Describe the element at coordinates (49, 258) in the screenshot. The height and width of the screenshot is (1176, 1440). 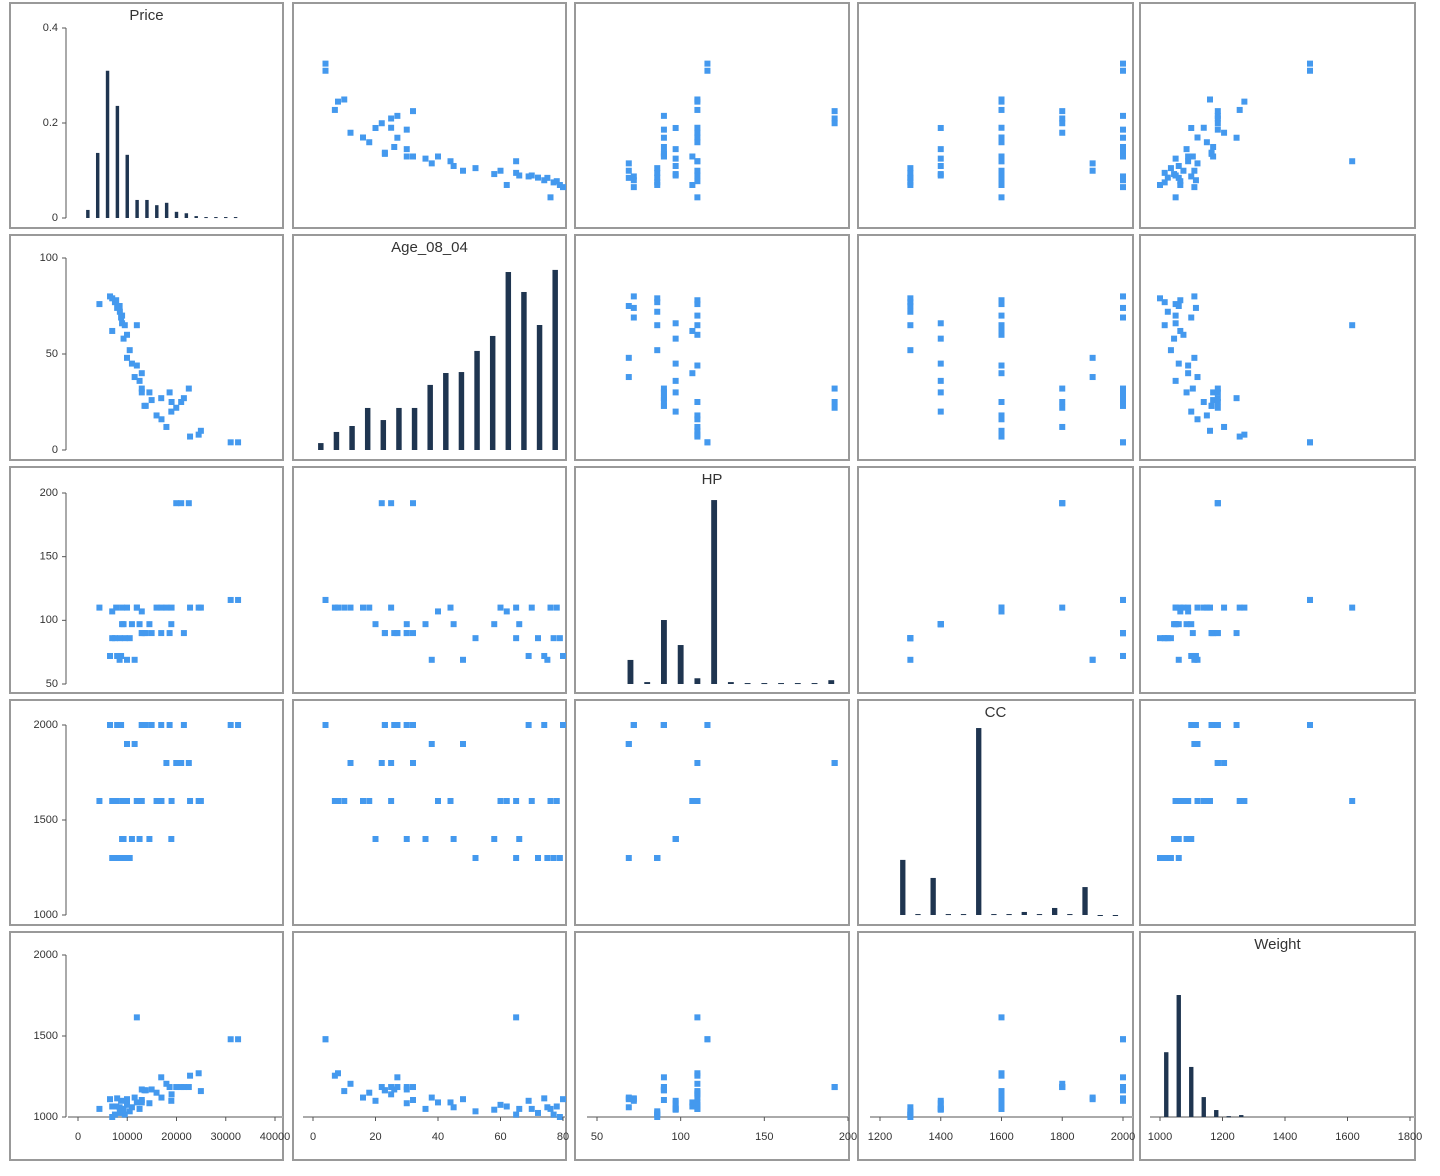
I see `y-tick-label: 100` at that location.